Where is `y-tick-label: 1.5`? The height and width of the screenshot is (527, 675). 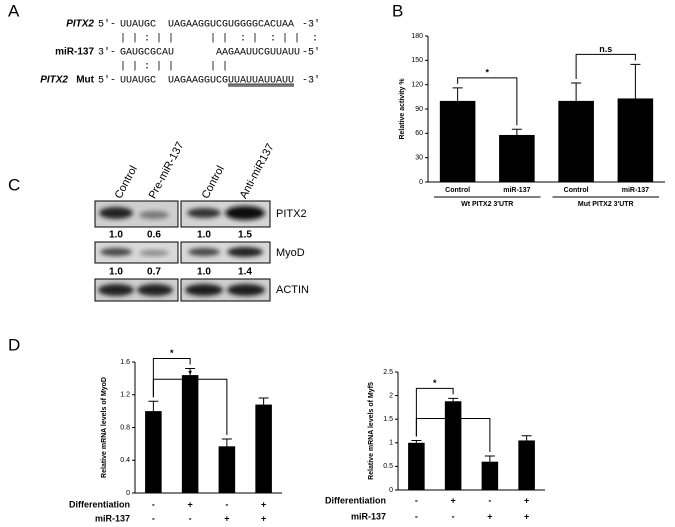
y-tick-label: 1.5 is located at coordinates (388, 419).